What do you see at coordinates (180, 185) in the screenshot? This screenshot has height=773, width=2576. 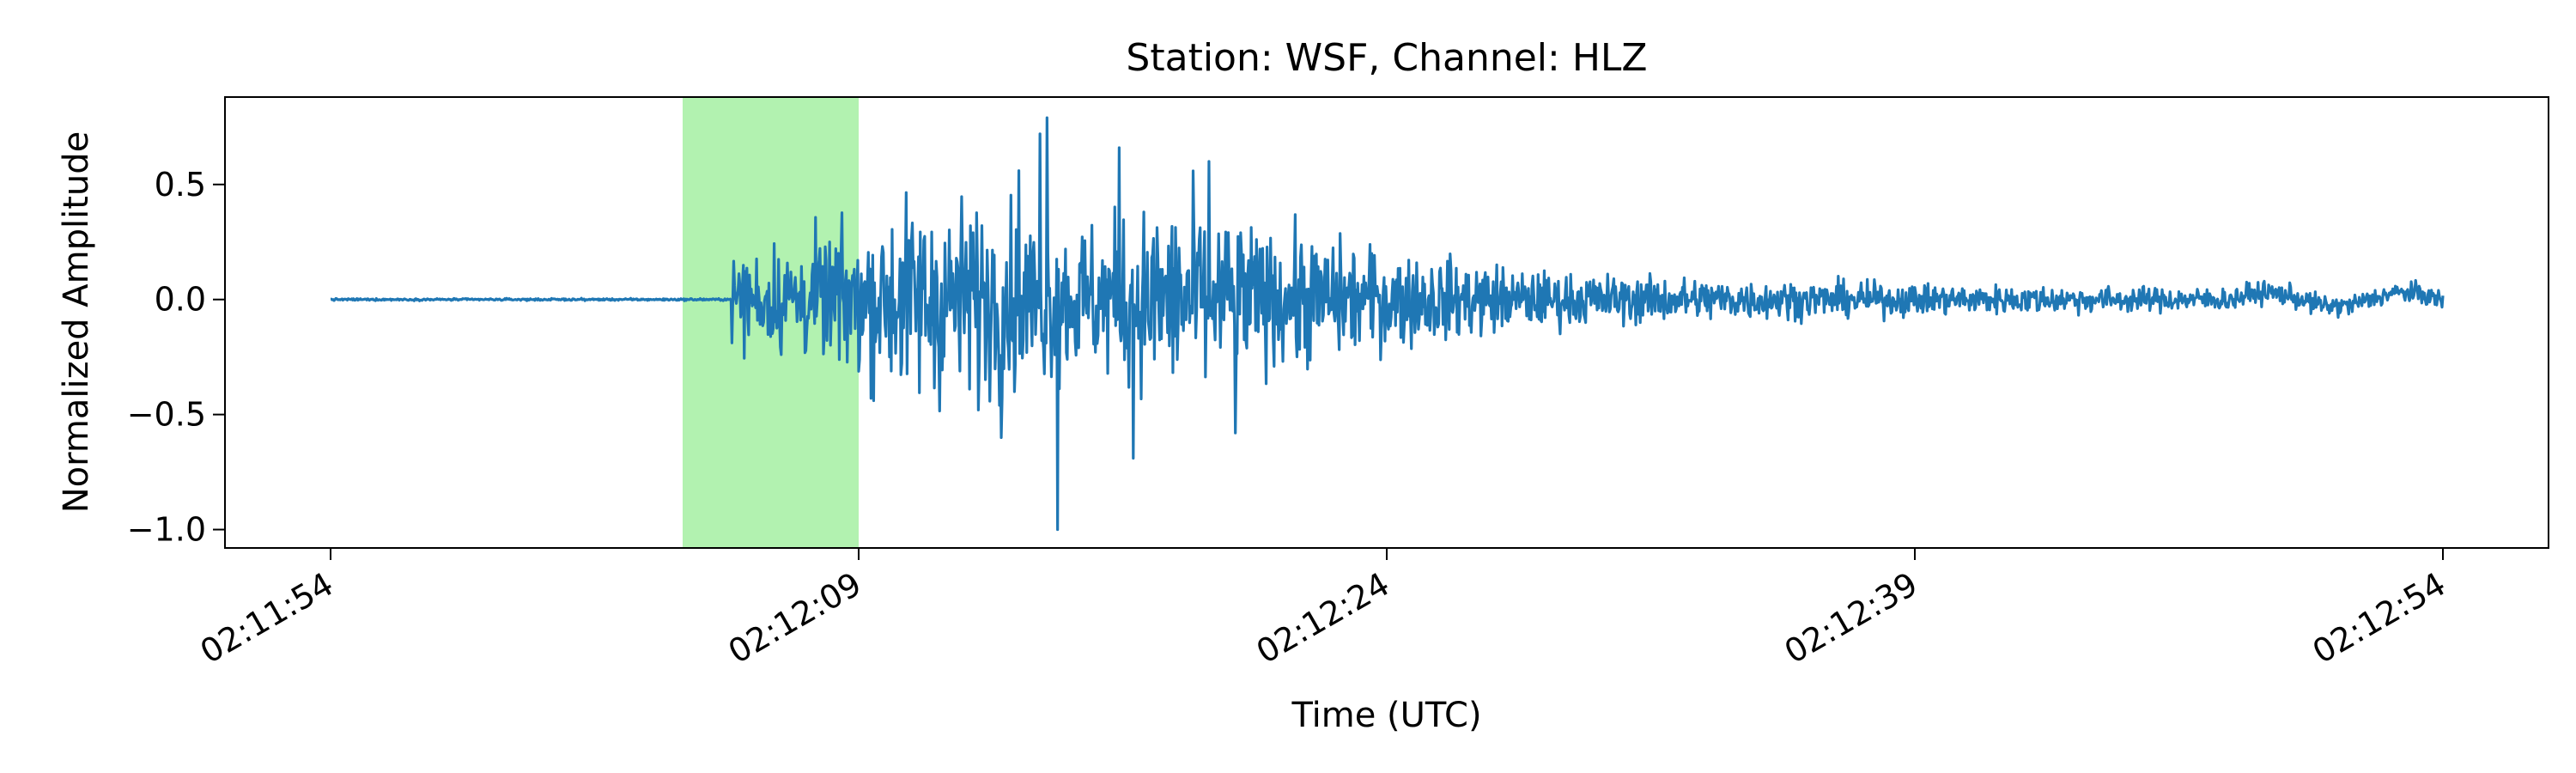 I see `y-tick-label: 0.5` at bounding box center [180, 185].